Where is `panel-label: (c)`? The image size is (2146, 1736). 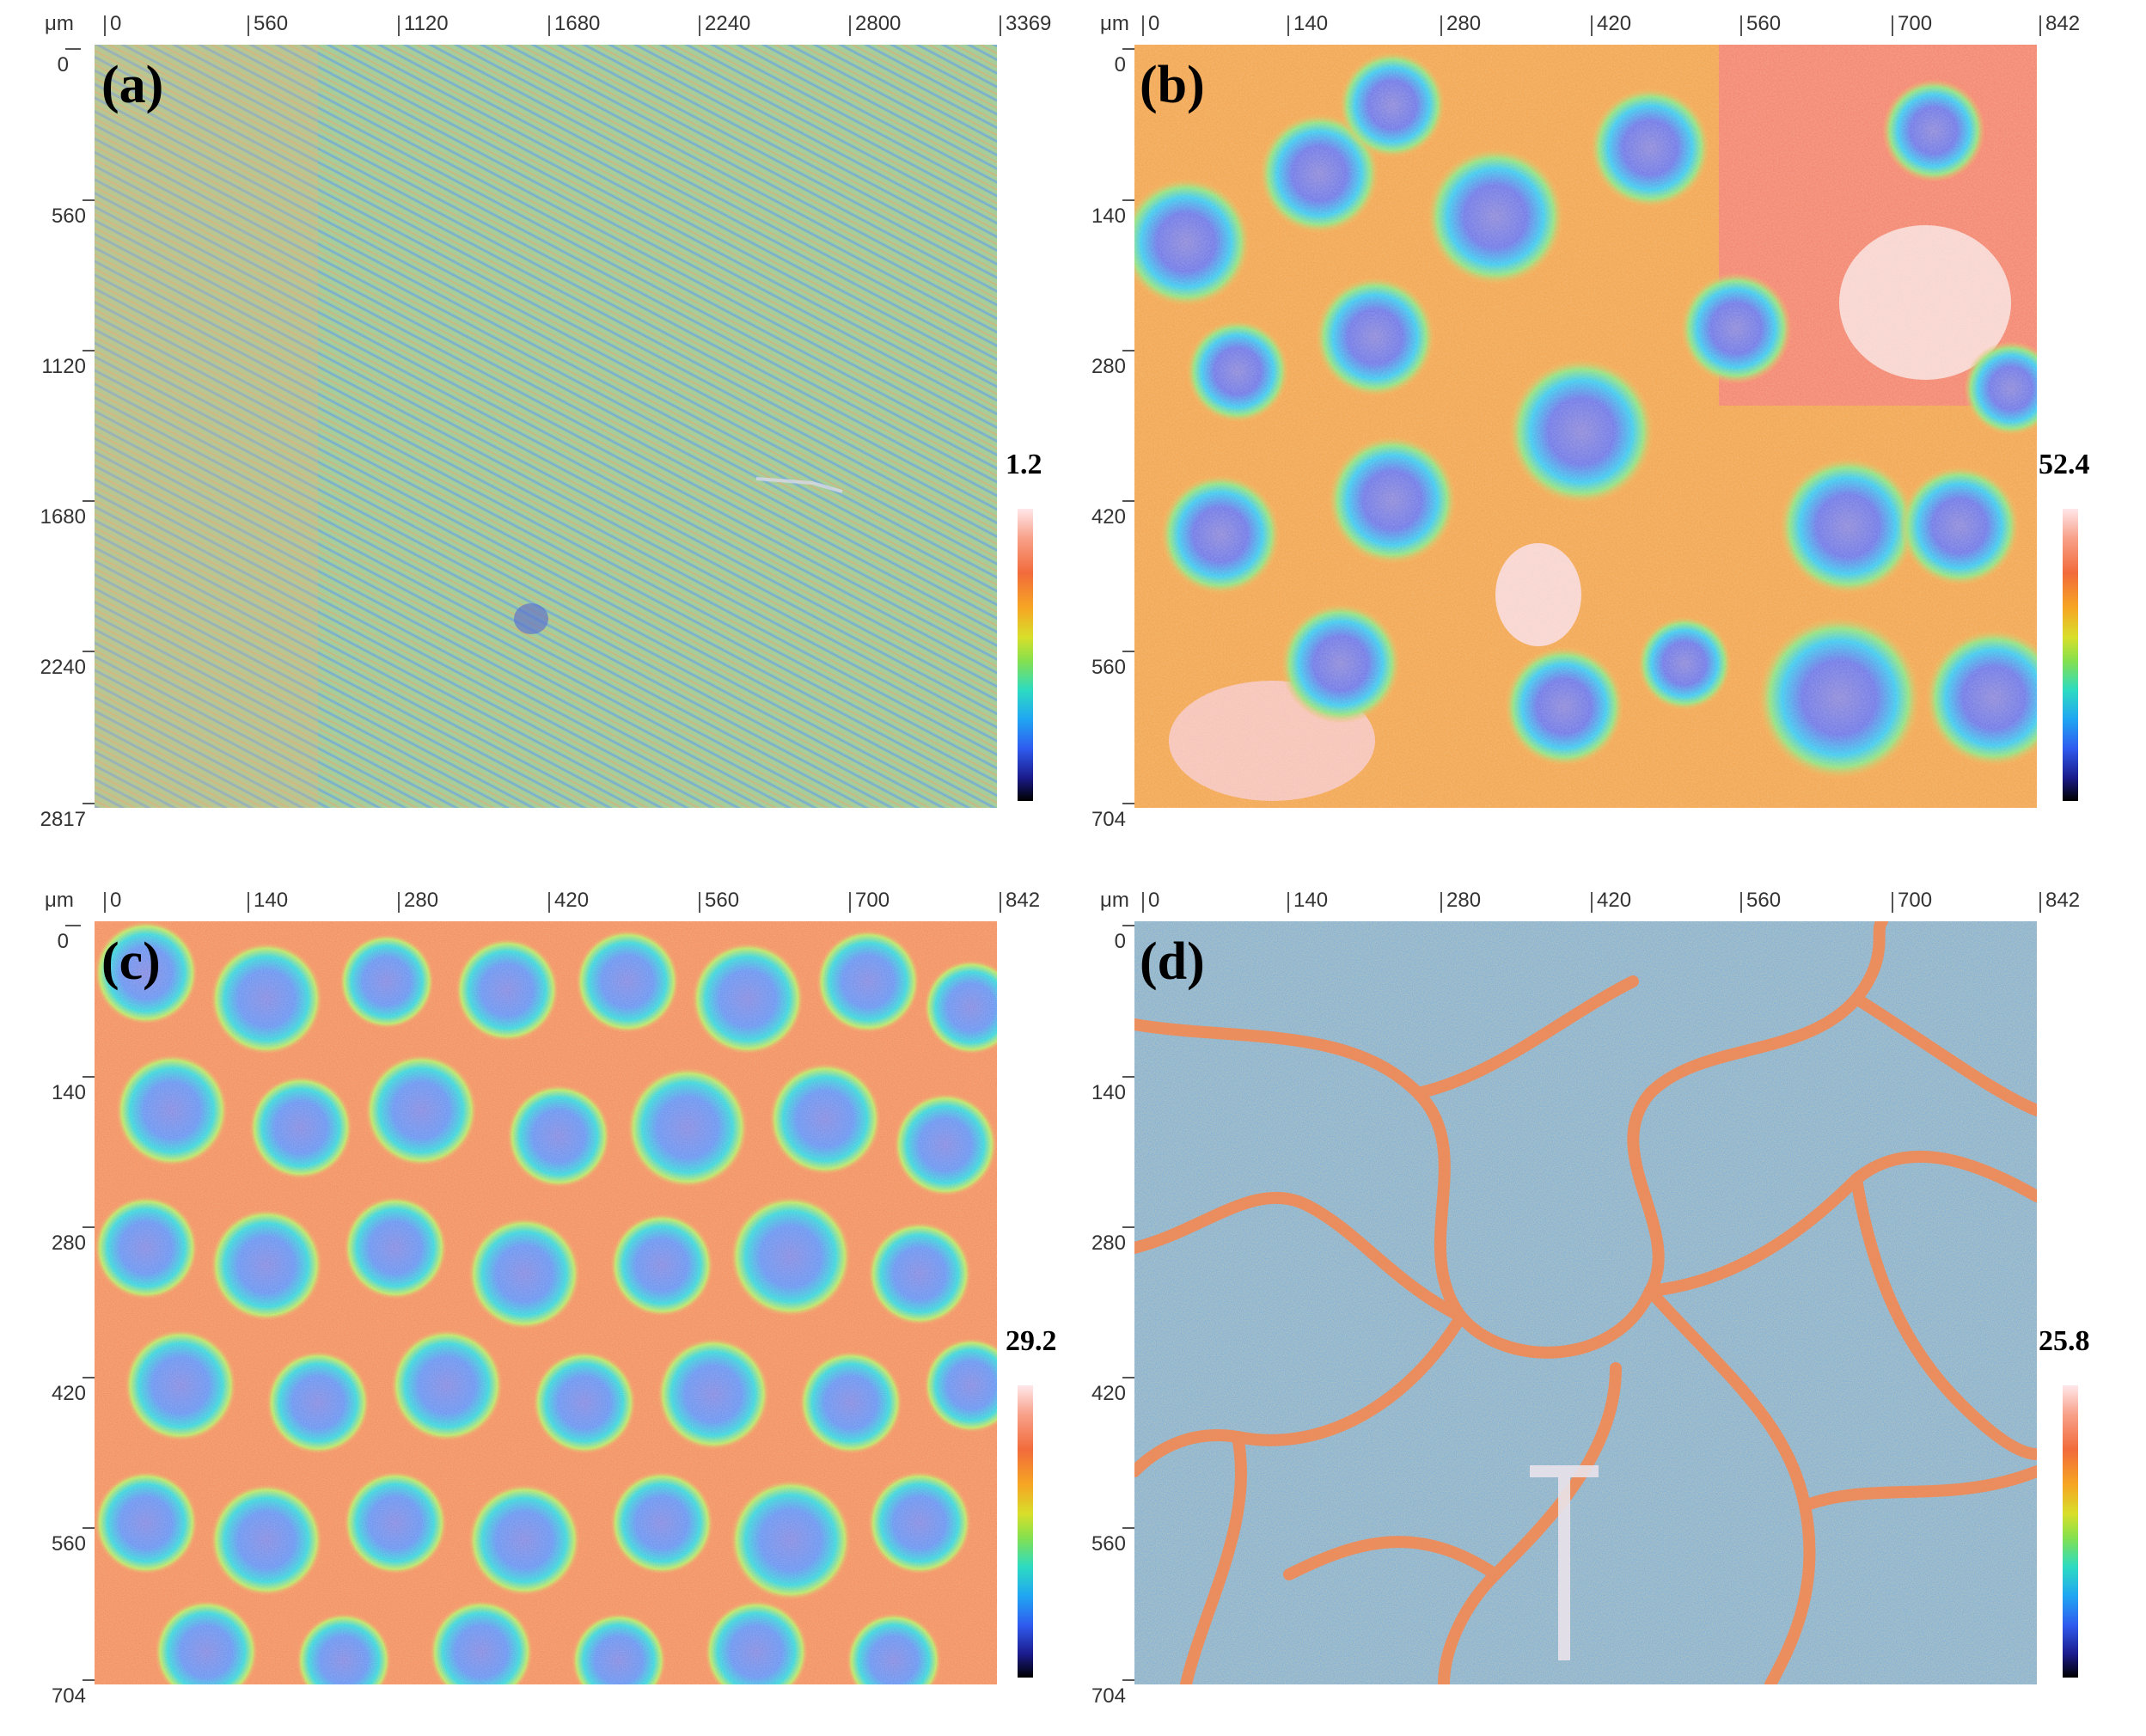 panel-label: (c) is located at coordinates (131, 961).